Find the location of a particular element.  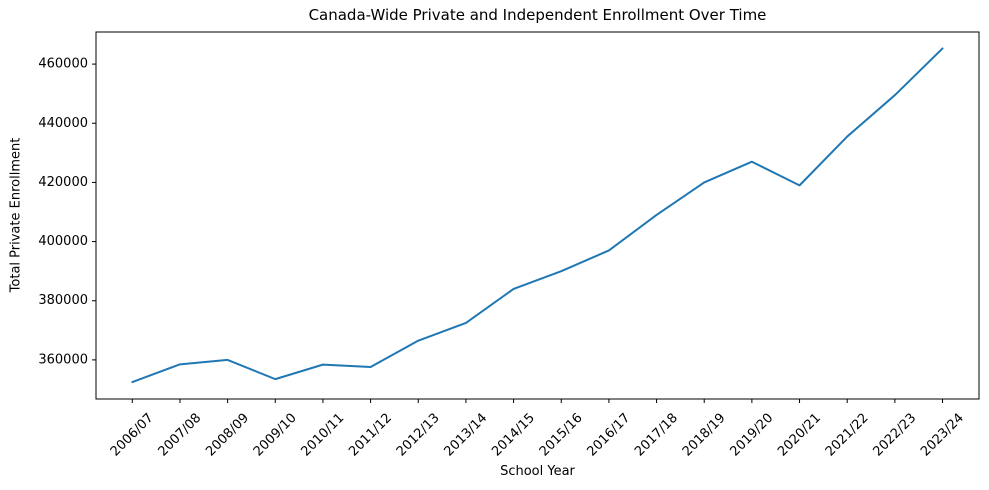

y-tick-label: 360000 is located at coordinates (63, 359).